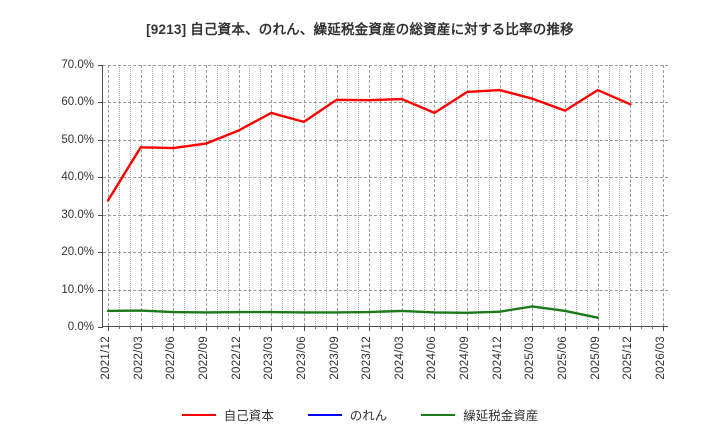 The width and height of the screenshot is (720, 440). What do you see at coordinates (248, 416) in the screenshot?
I see `legend-label: 自己資本` at bounding box center [248, 416].